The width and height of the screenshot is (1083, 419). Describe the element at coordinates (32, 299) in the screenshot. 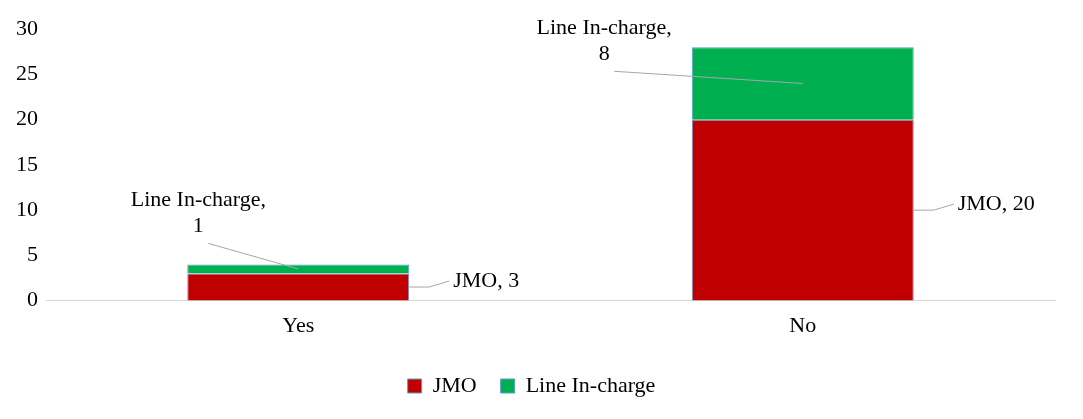

I see `y-tick-label: 0` at that location.